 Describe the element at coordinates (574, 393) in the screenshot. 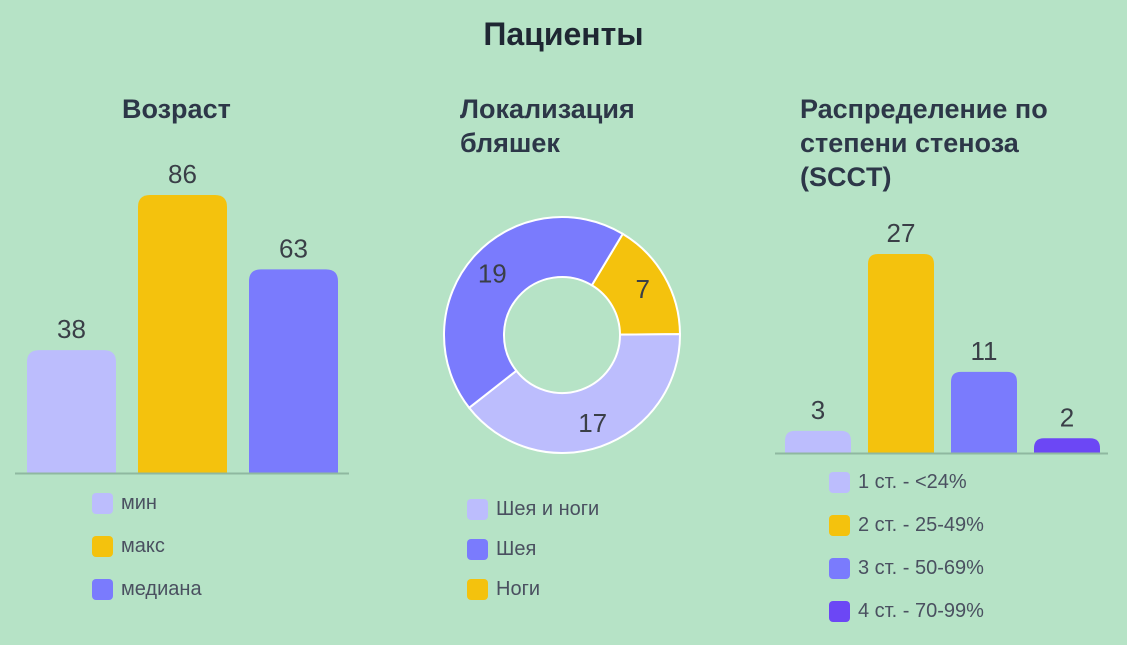

I see `pie-slice-шея-и-ноги` at that location.